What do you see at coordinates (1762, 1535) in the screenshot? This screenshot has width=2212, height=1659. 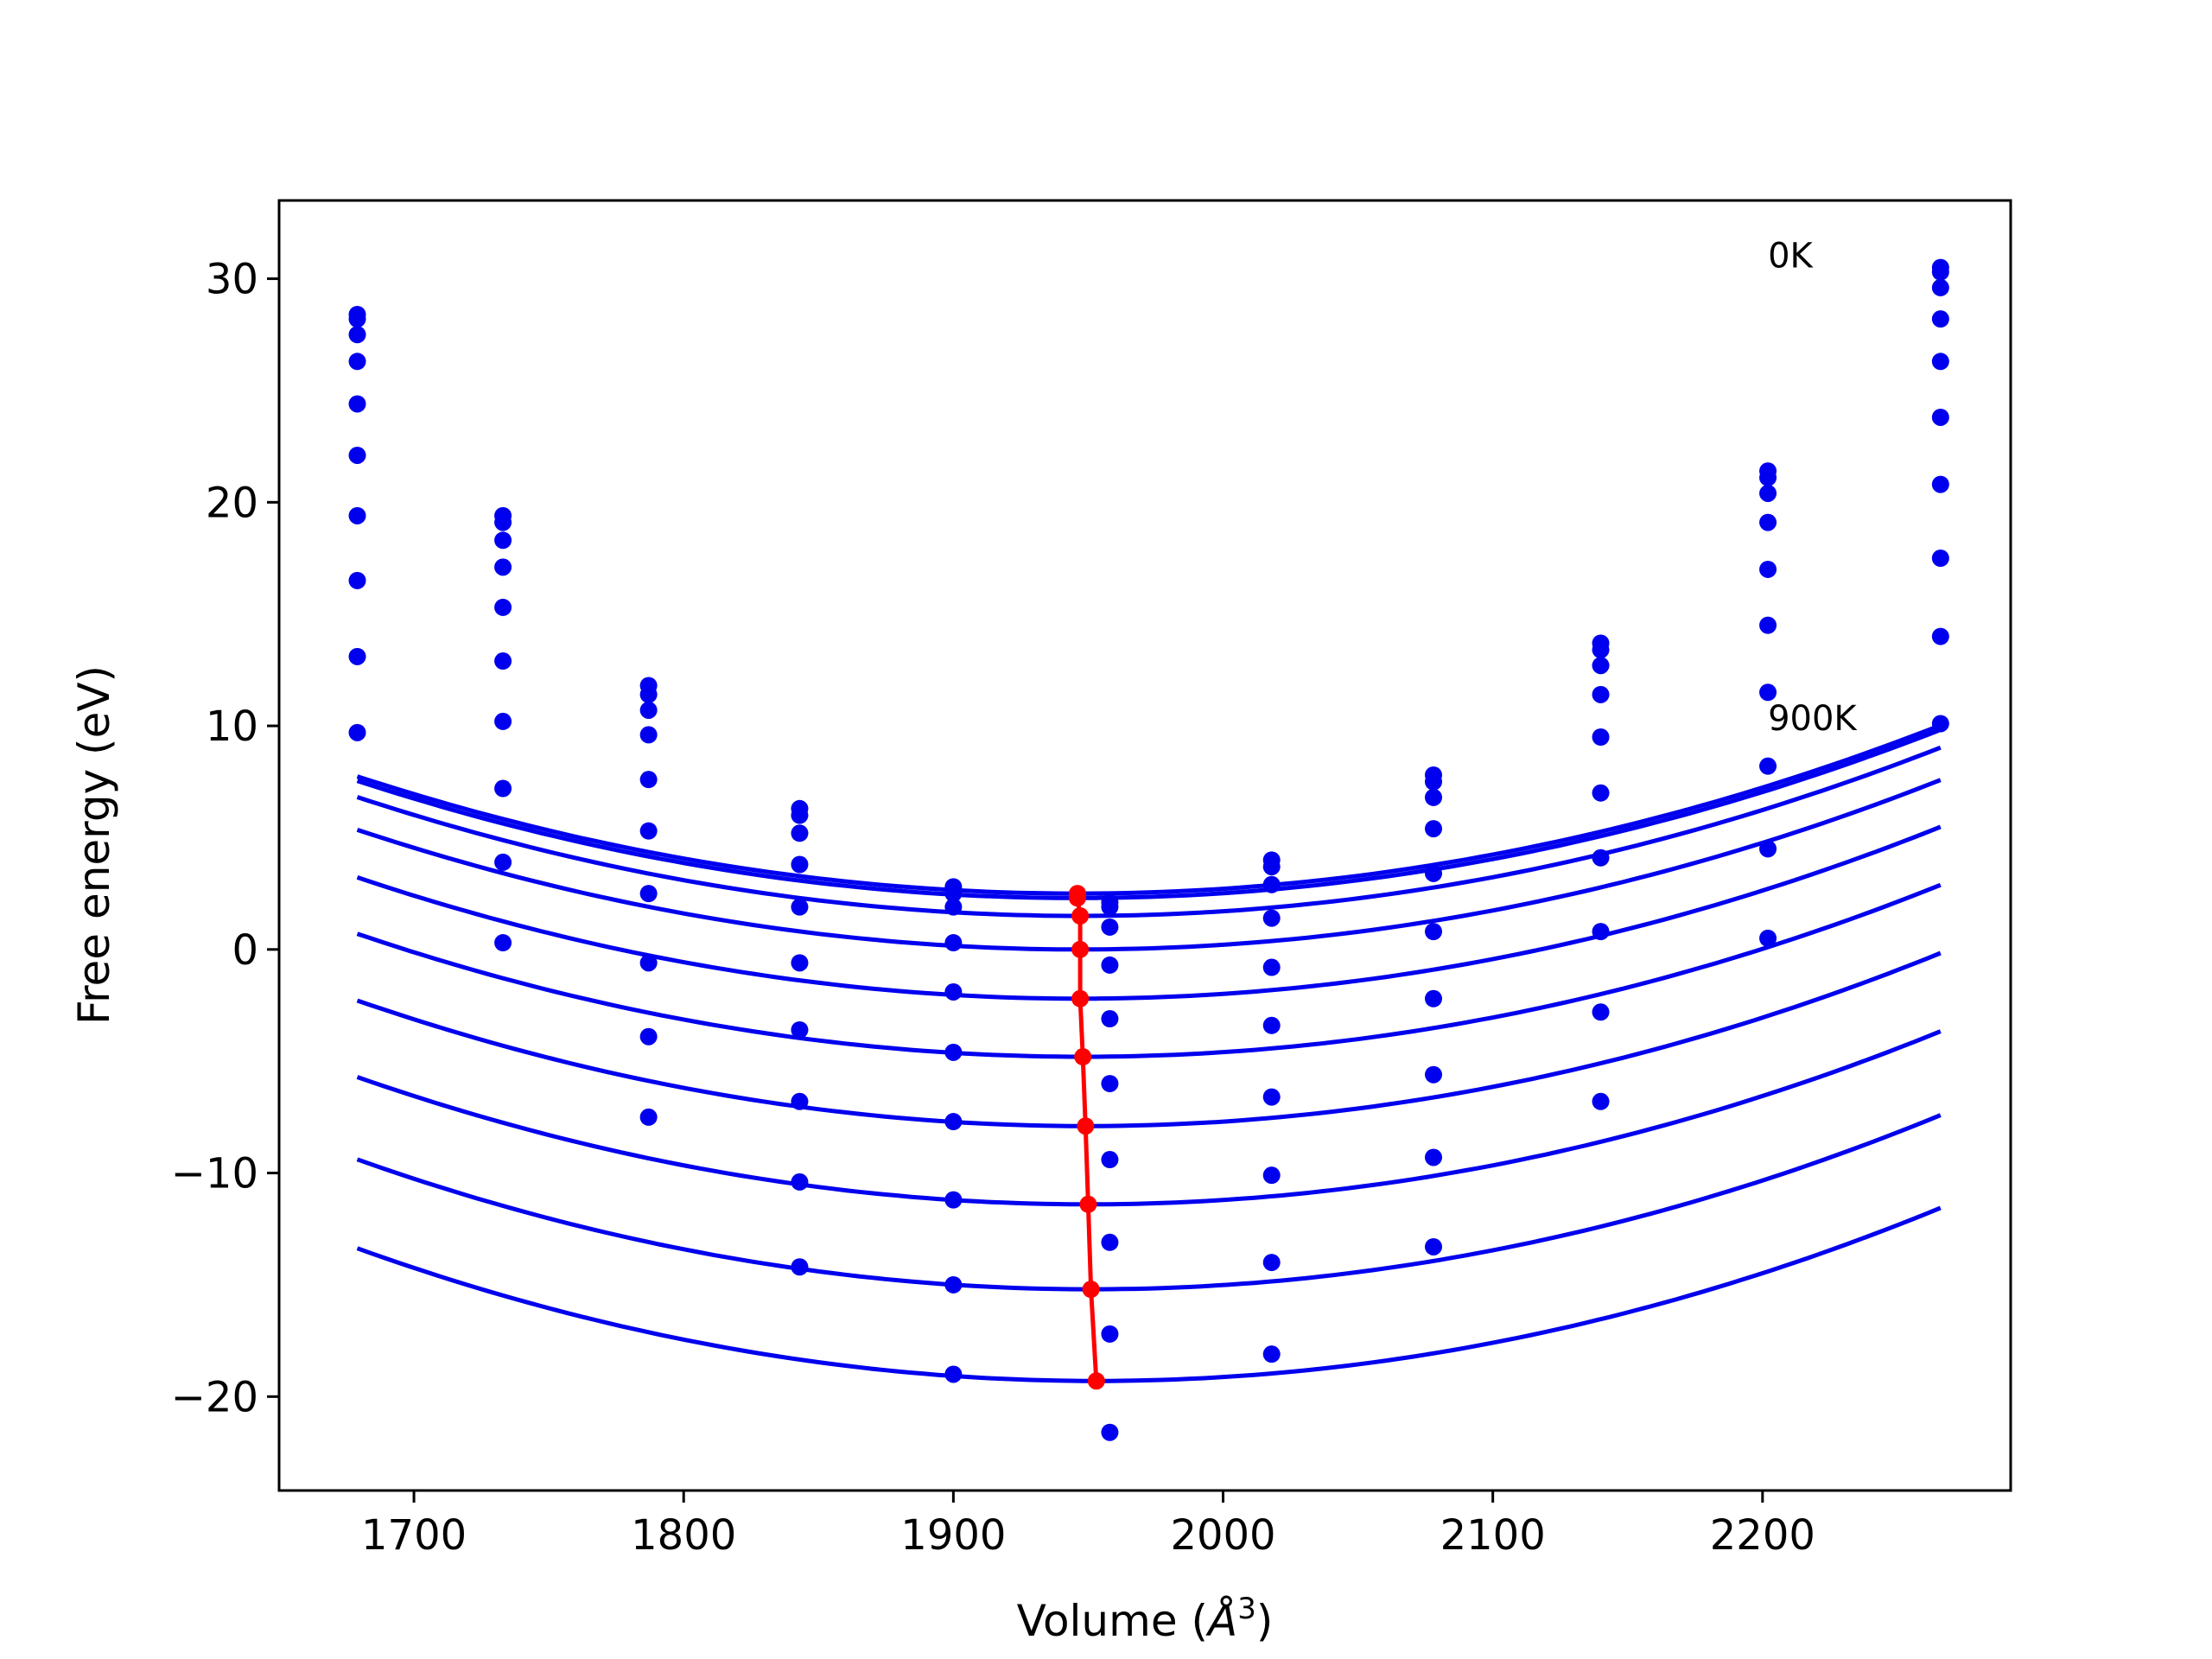 I see `x-tick-label: 2200` at bounding box center [1762, 1535].